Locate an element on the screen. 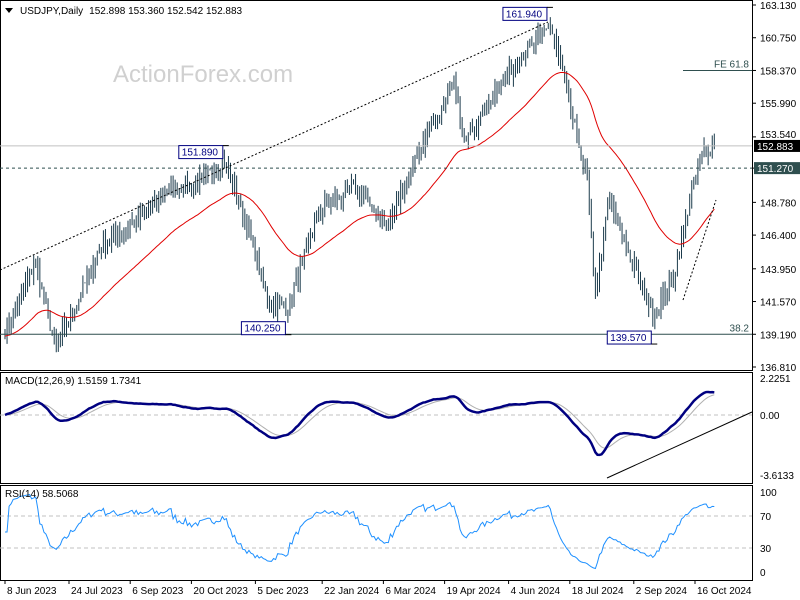  price-tick-label: 158.370 is located at coordinates (778, 71).